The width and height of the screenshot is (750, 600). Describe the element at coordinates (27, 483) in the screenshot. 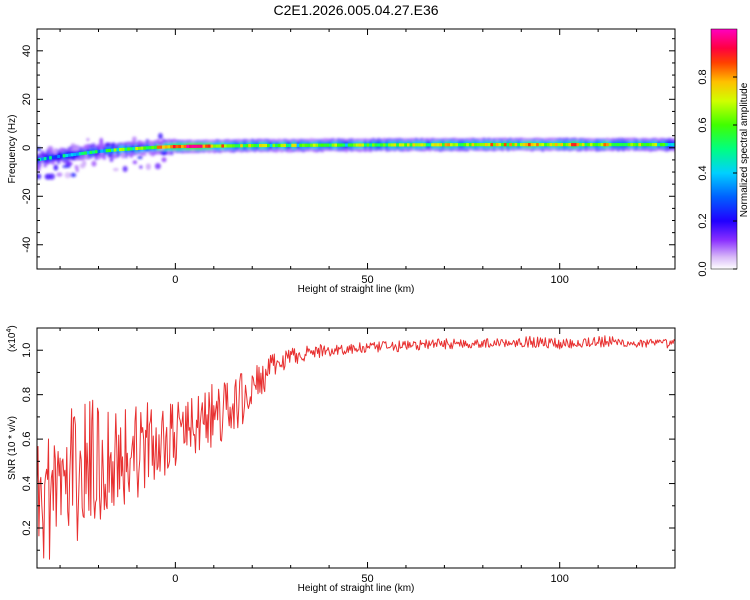

I see `snr-y-tick-label: 0.4` at that location.